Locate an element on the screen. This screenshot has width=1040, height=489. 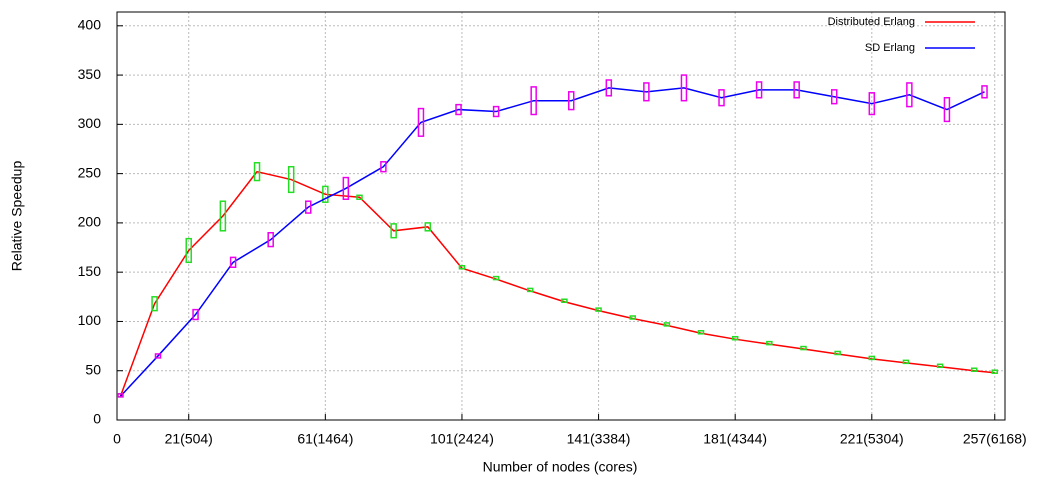
y-tick-label: 50 is located at coordinates (93, 369).